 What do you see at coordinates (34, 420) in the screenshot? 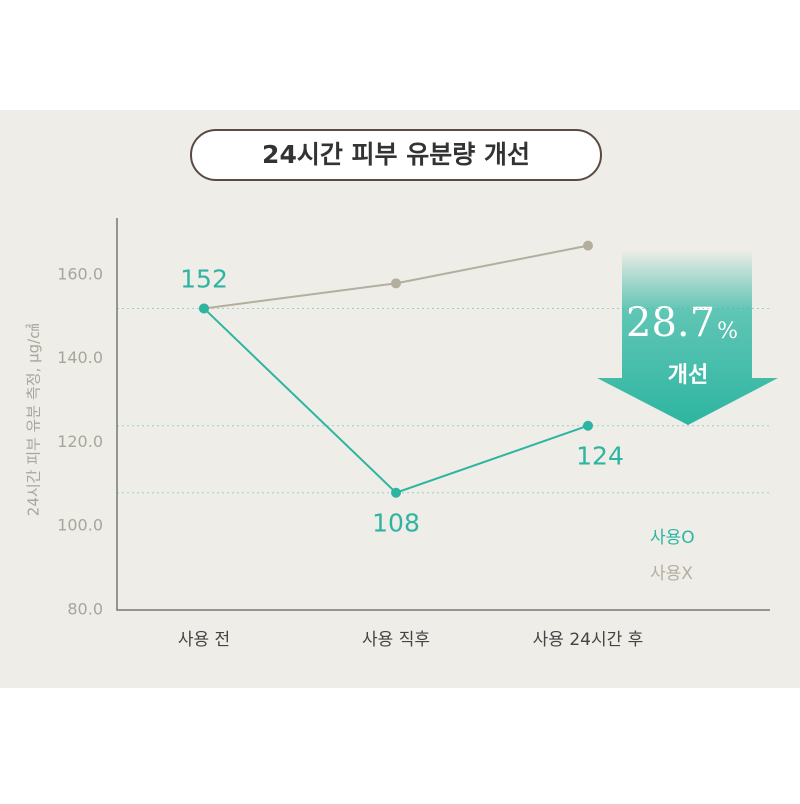
I see `y-axis-label: 24시간 피부 유분 측정, μg/㎠` at bounding box center [34, 420].